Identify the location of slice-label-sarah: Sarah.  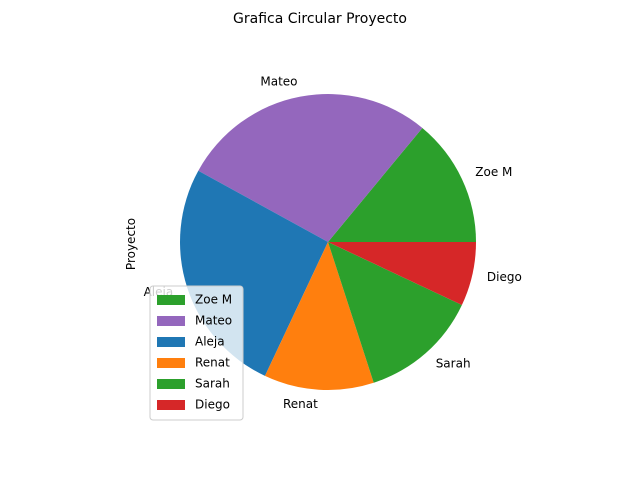
(453, 364).